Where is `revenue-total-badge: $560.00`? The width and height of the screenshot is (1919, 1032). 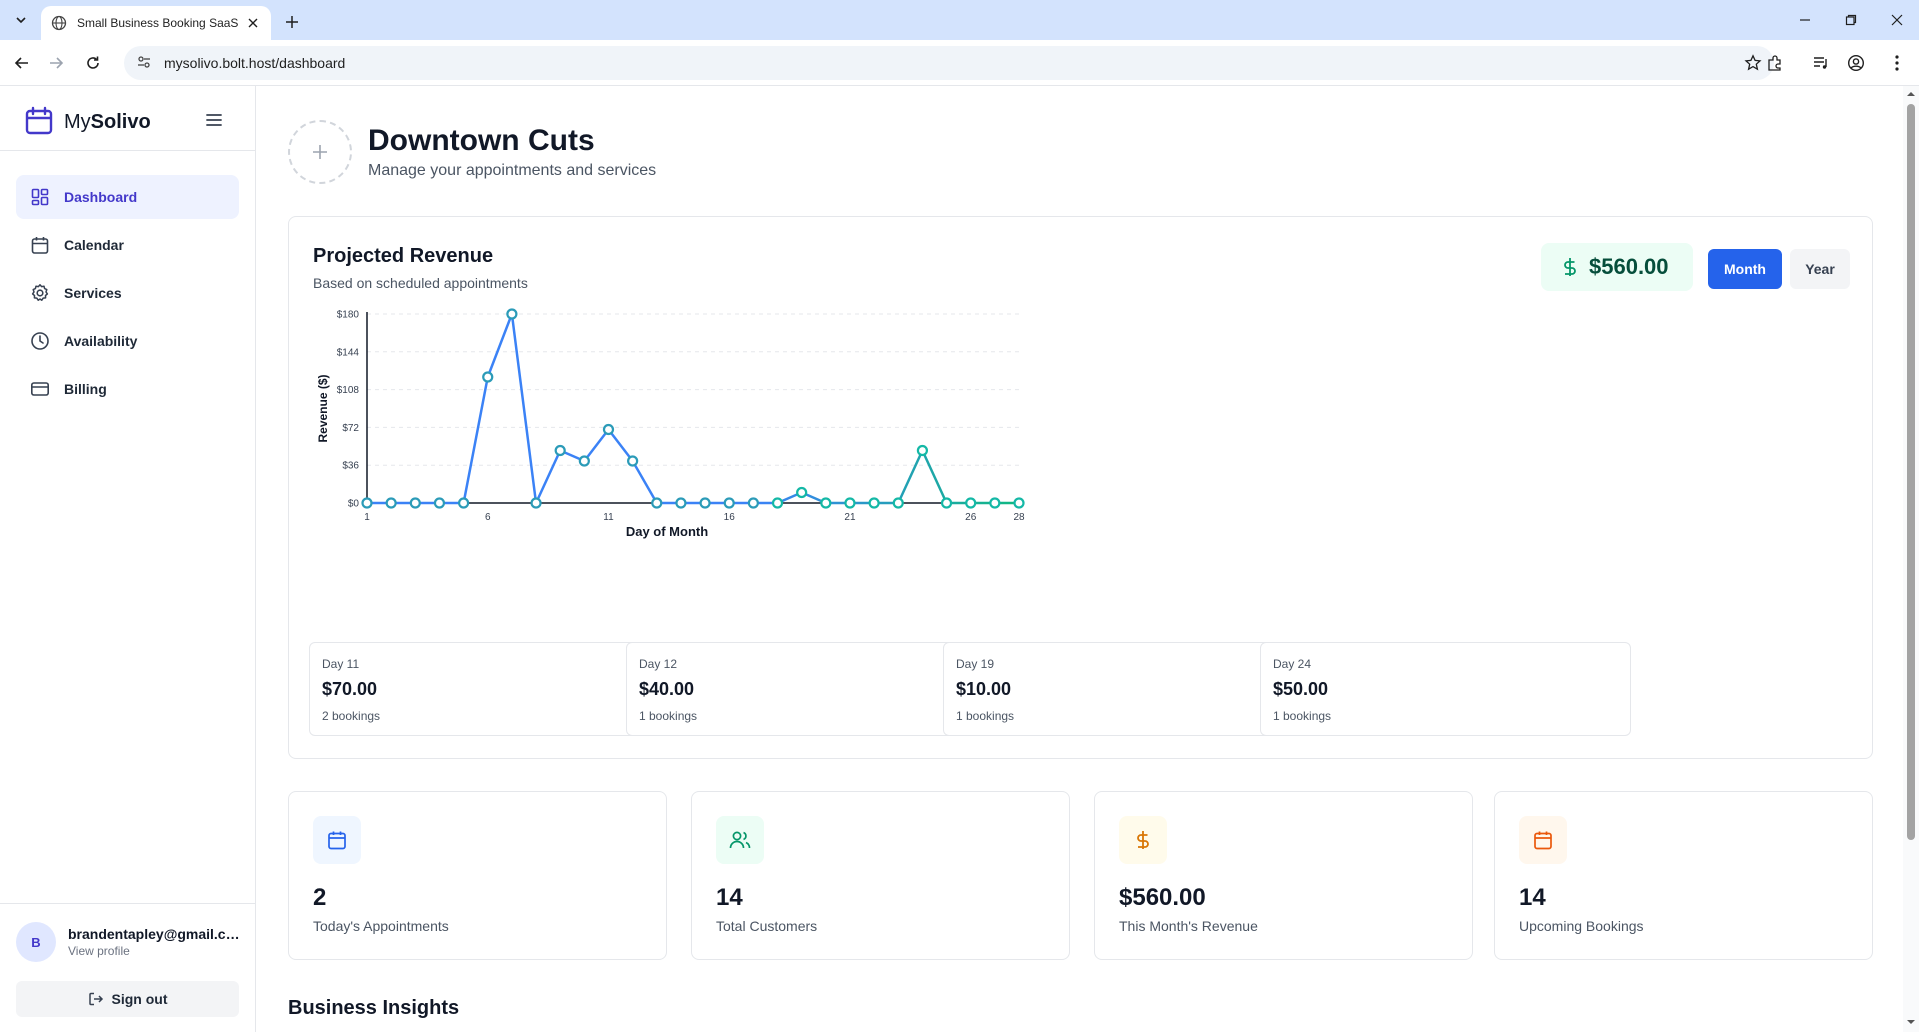
revenue-total-badge: $560.00 is located at coordinates (1617, 267).